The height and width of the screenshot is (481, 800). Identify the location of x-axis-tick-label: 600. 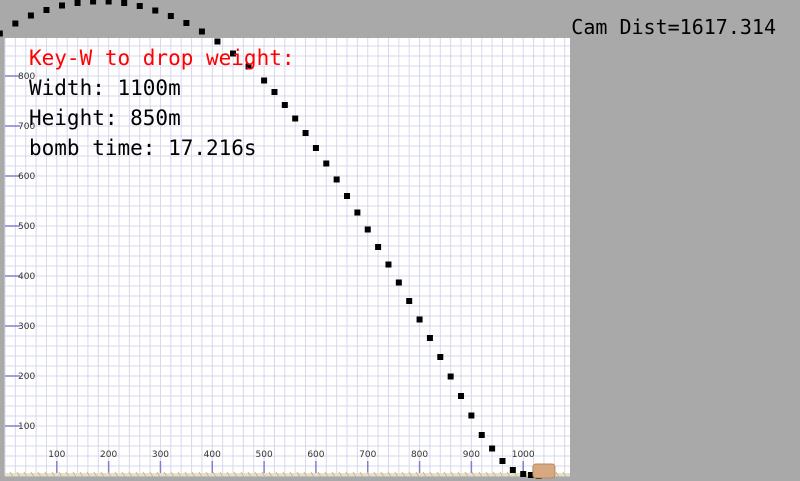
(315, 455).